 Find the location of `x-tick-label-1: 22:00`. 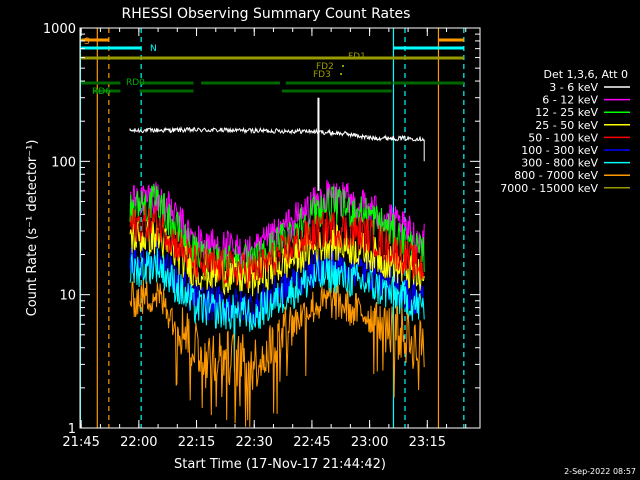

x-tick-label-1: 22:00 is located at coordinates (138, 442).